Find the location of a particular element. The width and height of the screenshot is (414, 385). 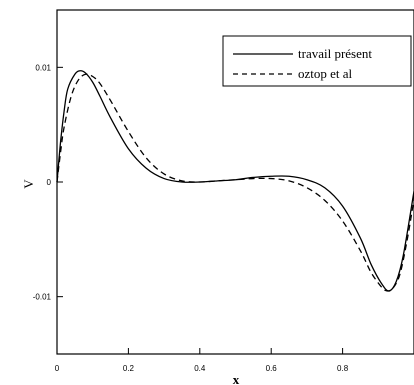

x-tick-label: 0.6 is located at coordinates (272, 368).